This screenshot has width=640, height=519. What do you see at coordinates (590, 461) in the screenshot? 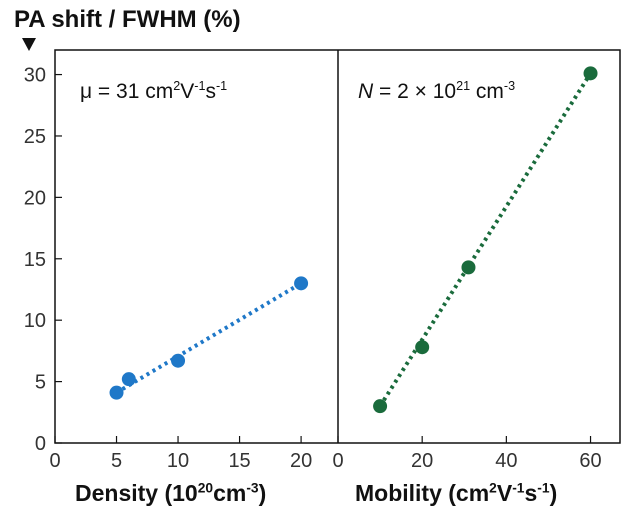
I see `right-x-tick-label: 60` at bounding box center [590, 461].